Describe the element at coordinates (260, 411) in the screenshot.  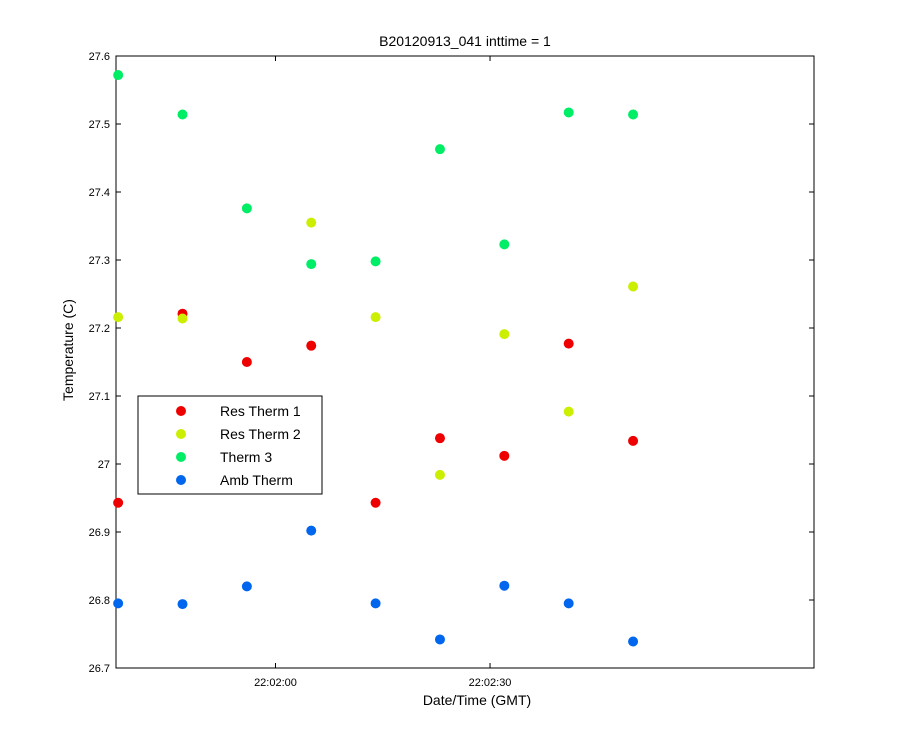
I see `legend-label: Res Therm 1` at that location.